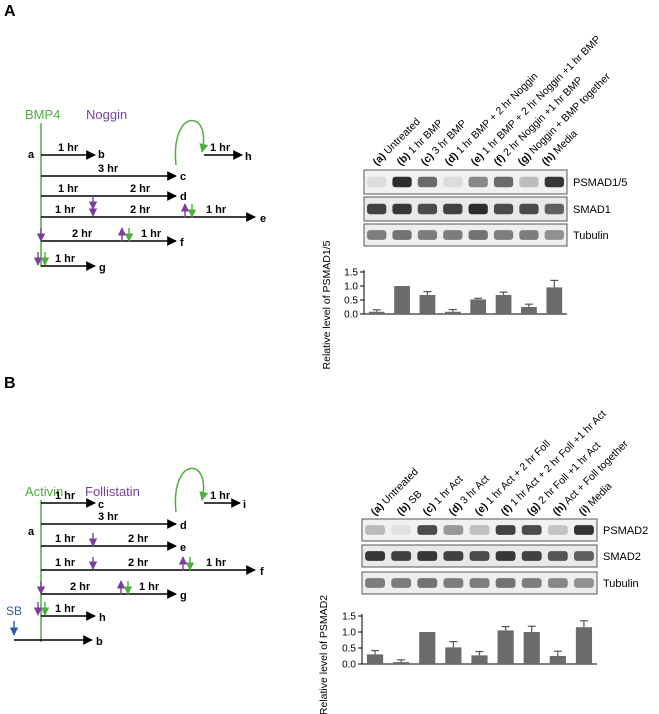 The width and height of the screenshot is (659, 714). I want to click on dur-f2: 1 hr, so click(151, 234).